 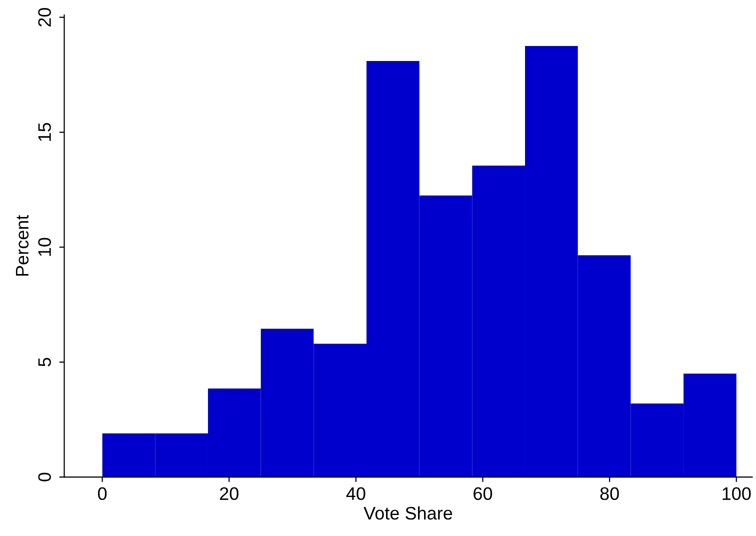 What do you see at coordinates (44, 247) in the screenshot?
I see `y-tick-label: 10` at bounding box center [44, 247].